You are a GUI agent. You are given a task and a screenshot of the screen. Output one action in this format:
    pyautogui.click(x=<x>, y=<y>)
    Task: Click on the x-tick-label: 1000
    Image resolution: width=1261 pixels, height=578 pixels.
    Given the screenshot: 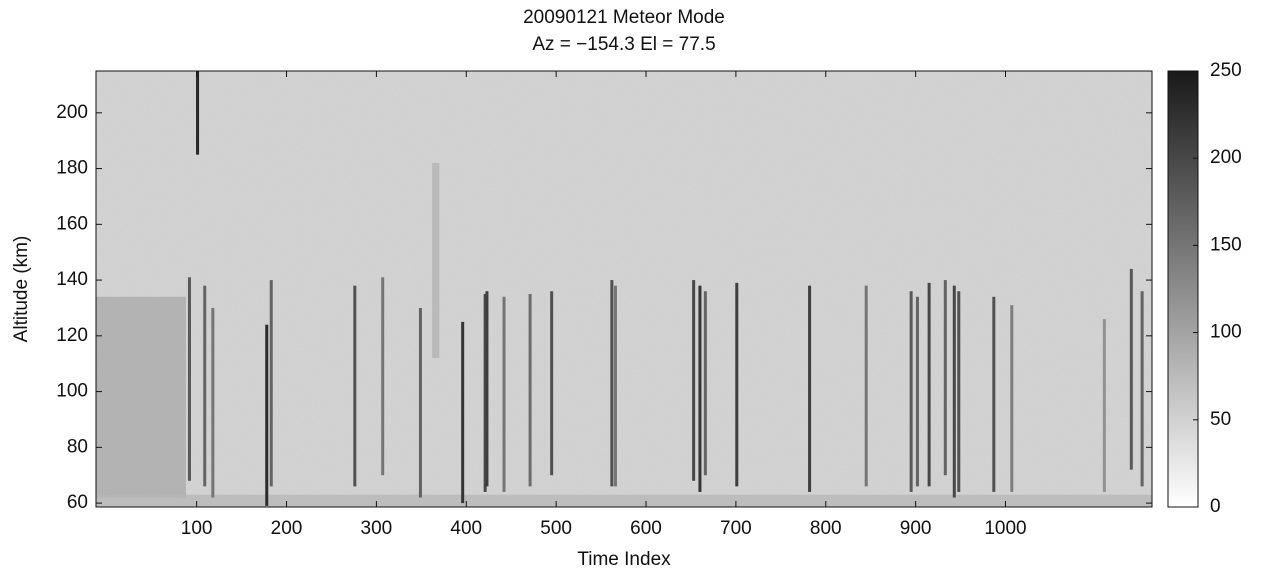 What is the action you would take?
    pyautogui.click(x=1005, y=528)
    